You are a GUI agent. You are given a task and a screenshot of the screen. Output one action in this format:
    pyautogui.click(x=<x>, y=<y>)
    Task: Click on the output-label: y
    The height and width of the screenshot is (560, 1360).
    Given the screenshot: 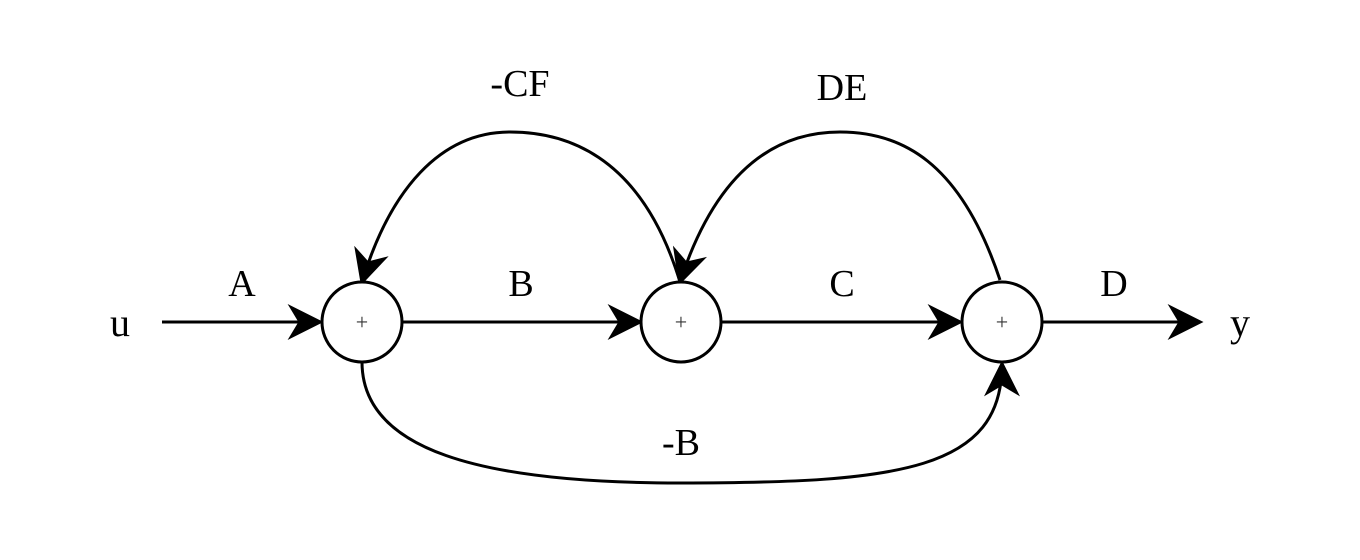 What is the action you would take?
    pyautogui.click(x=1240, y=322)
    